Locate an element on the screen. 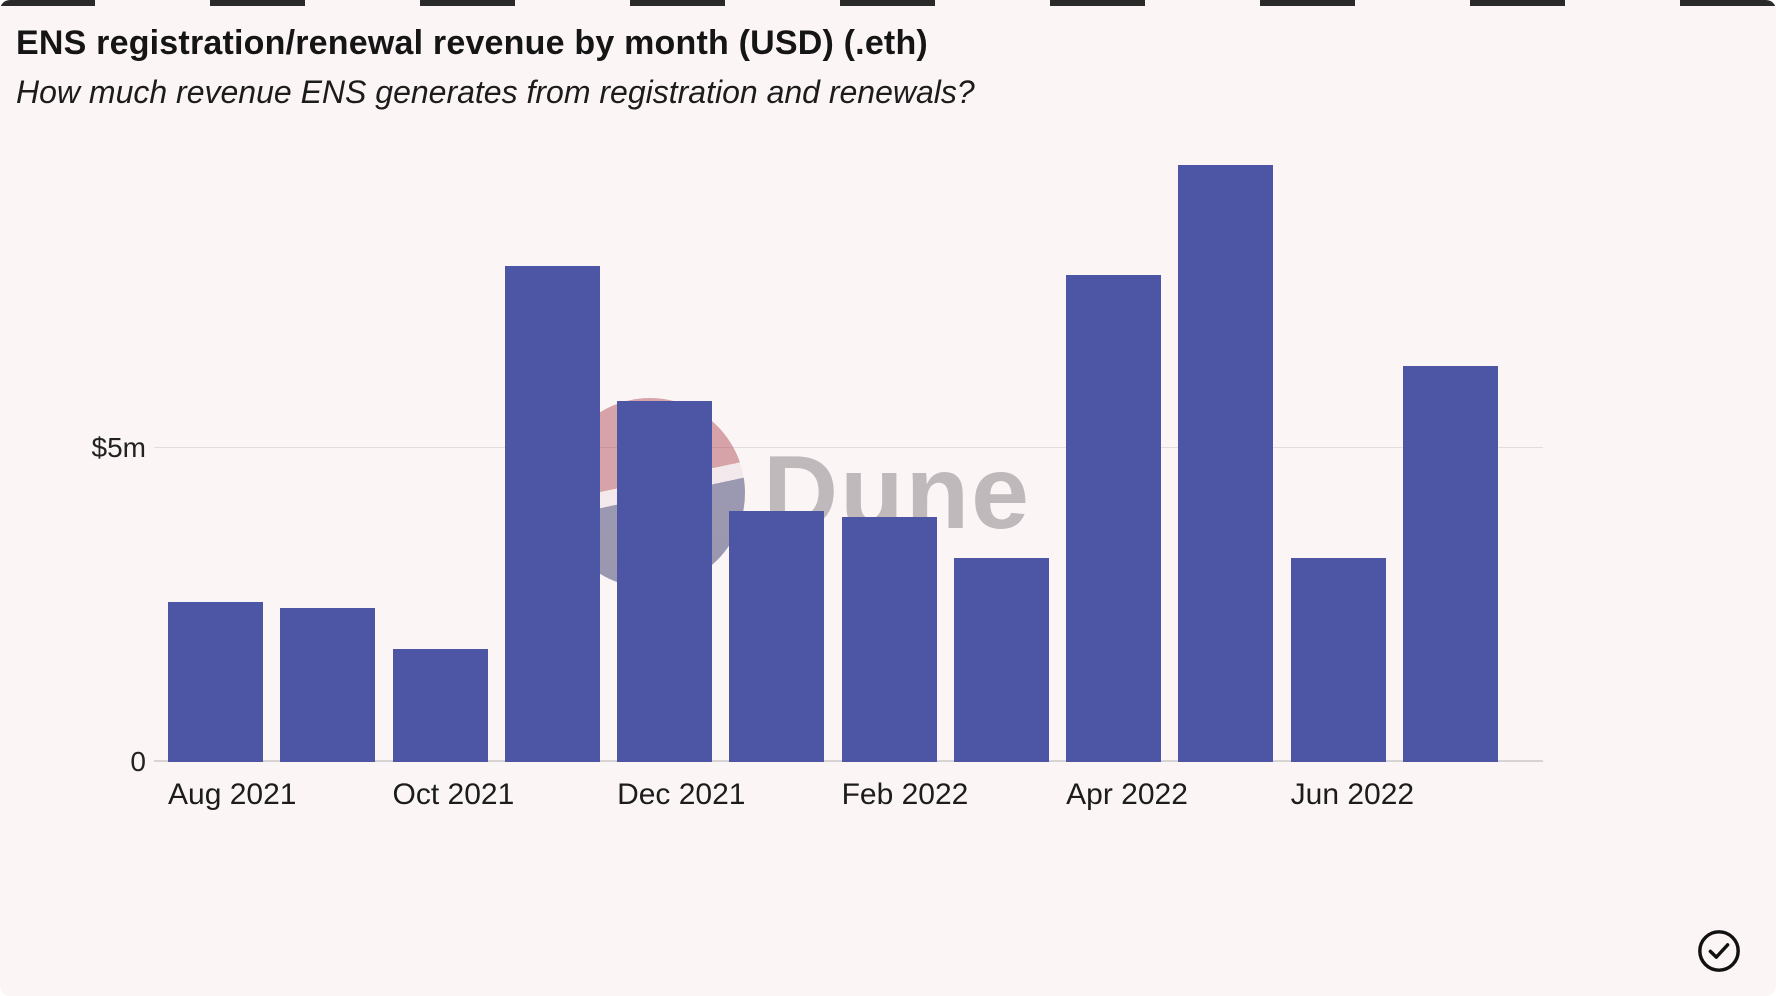  bar-sep-2021 is located at coordinates (328, 685).